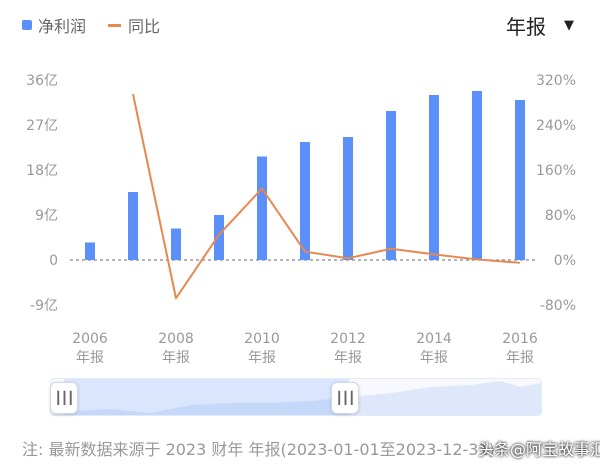 The width and height of the screenshot is (600, 465). Describe the element at coordinates (345, 398) in the screenshot. I see `slider-right-handle: ┃┃┃` at that location.